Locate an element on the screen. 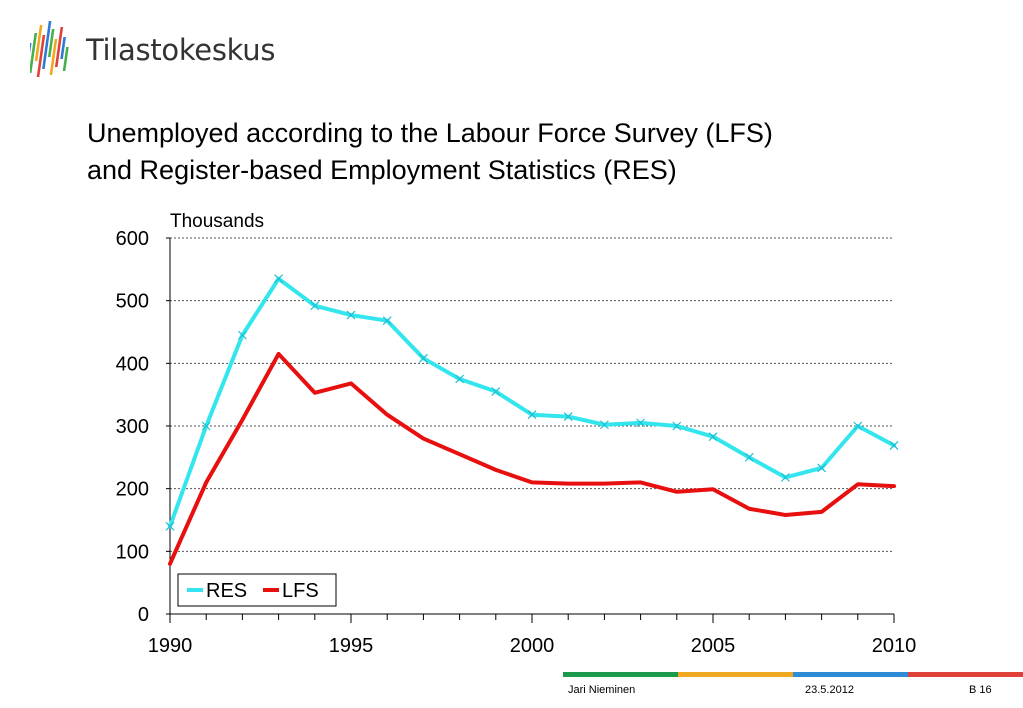 Image resolution: width=1023 pixels, height=708 pixels. brand-name: Tilastokeskus is located at coordinates (181, 50).